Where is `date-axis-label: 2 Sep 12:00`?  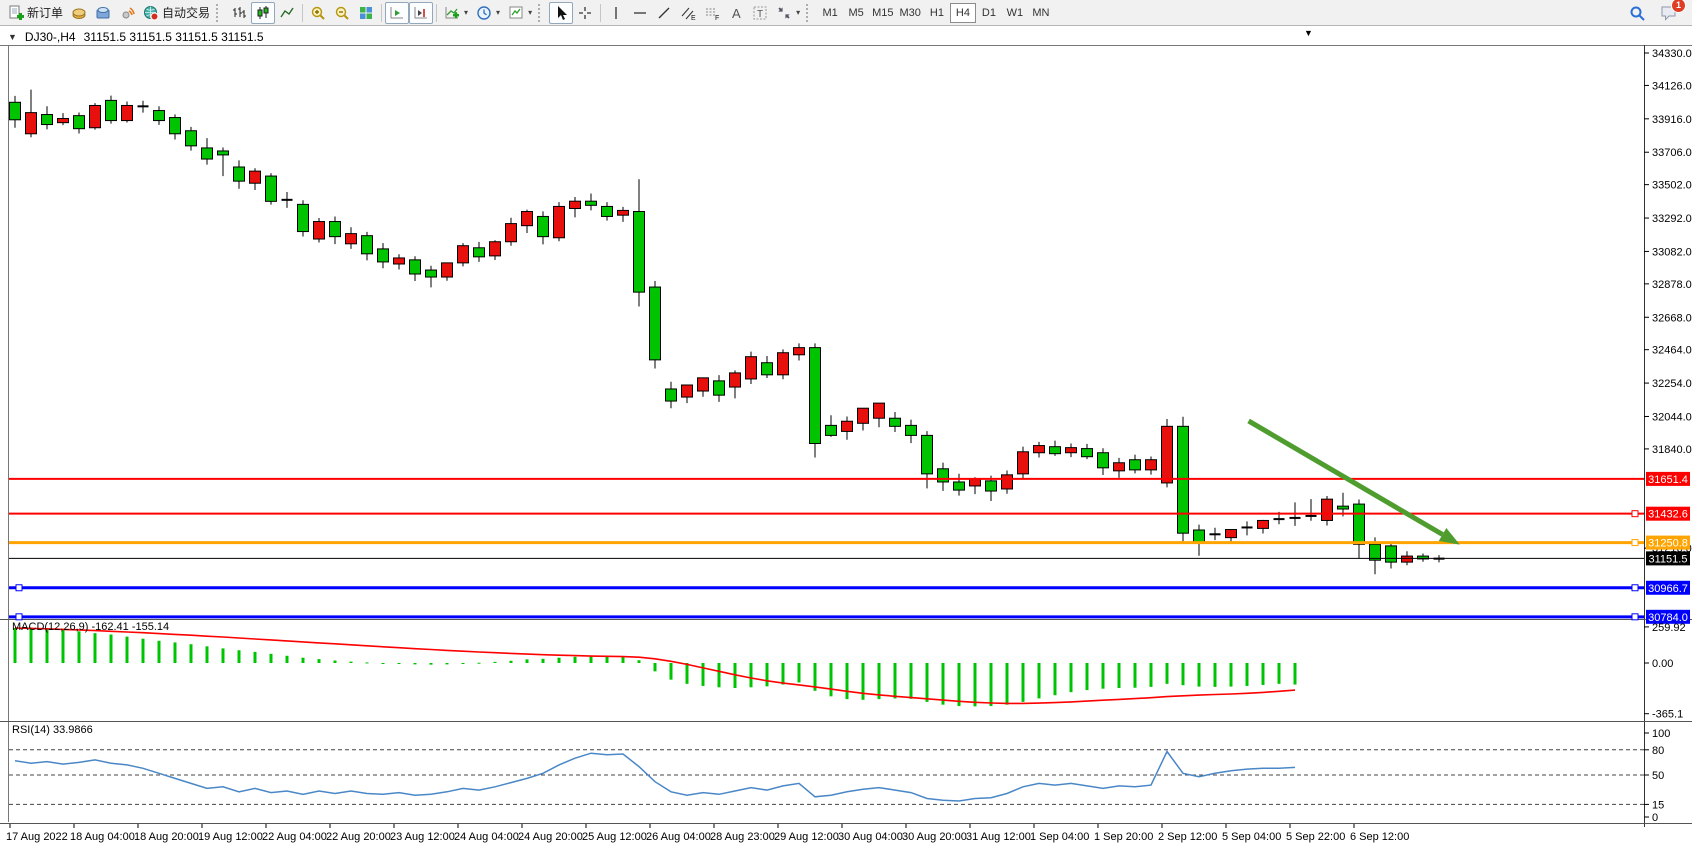 date-axis-label: 2 Sep 12:00 is located at coordinates (1187, 837).